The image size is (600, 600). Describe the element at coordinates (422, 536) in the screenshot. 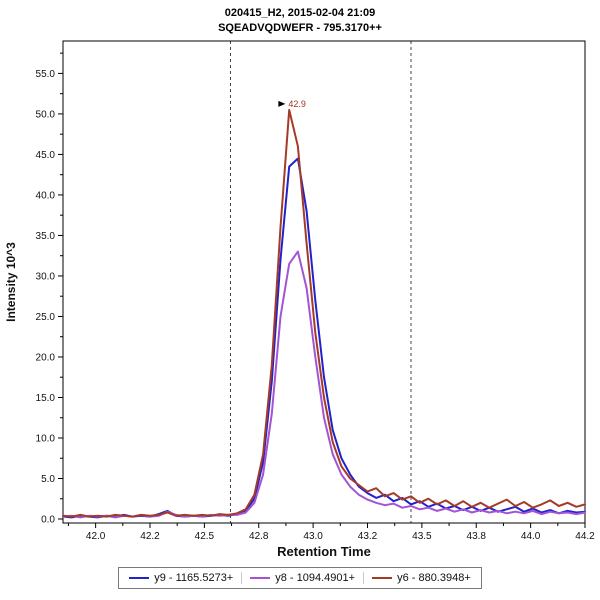

I see `x-tick-label: 43.5` at that location.